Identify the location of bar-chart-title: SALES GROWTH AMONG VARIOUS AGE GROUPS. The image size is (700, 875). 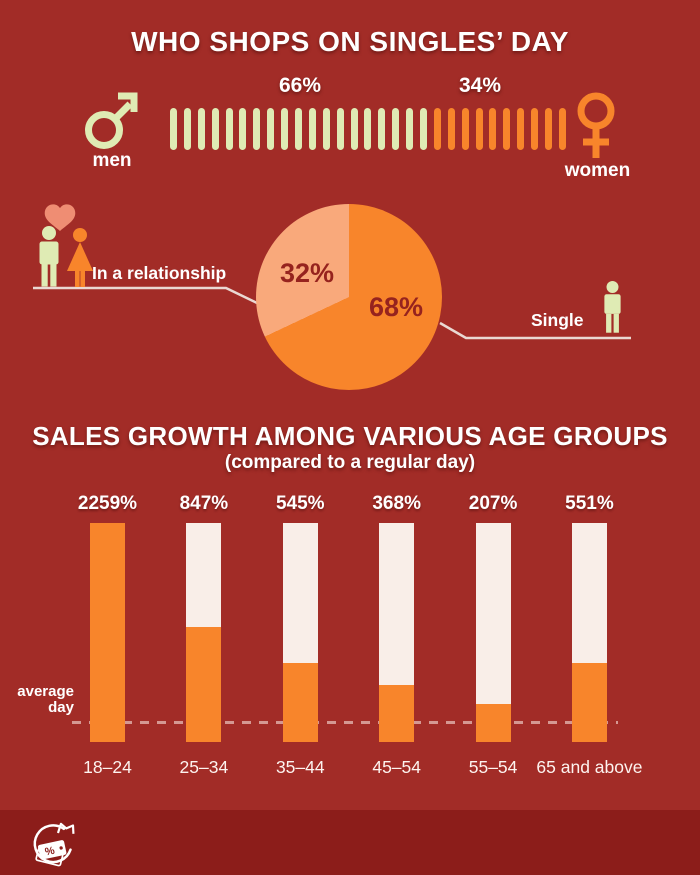
(350, 436).